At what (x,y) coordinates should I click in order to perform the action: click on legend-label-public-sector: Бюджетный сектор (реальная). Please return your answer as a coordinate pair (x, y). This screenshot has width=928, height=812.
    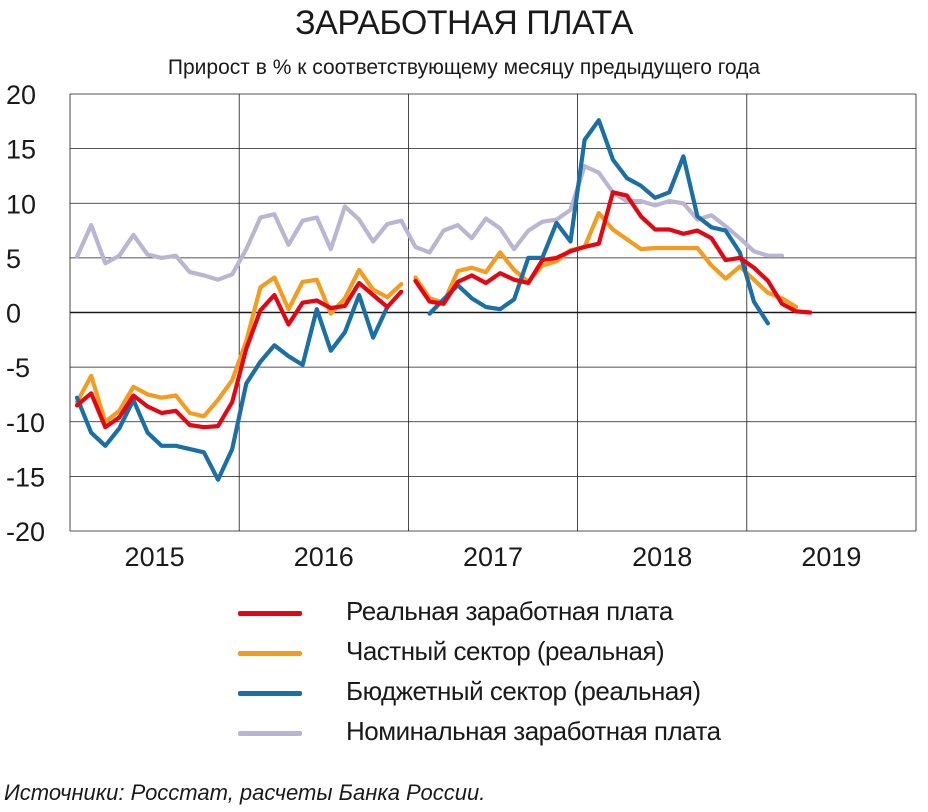
    Looking at the image, I should click on (523, 691).